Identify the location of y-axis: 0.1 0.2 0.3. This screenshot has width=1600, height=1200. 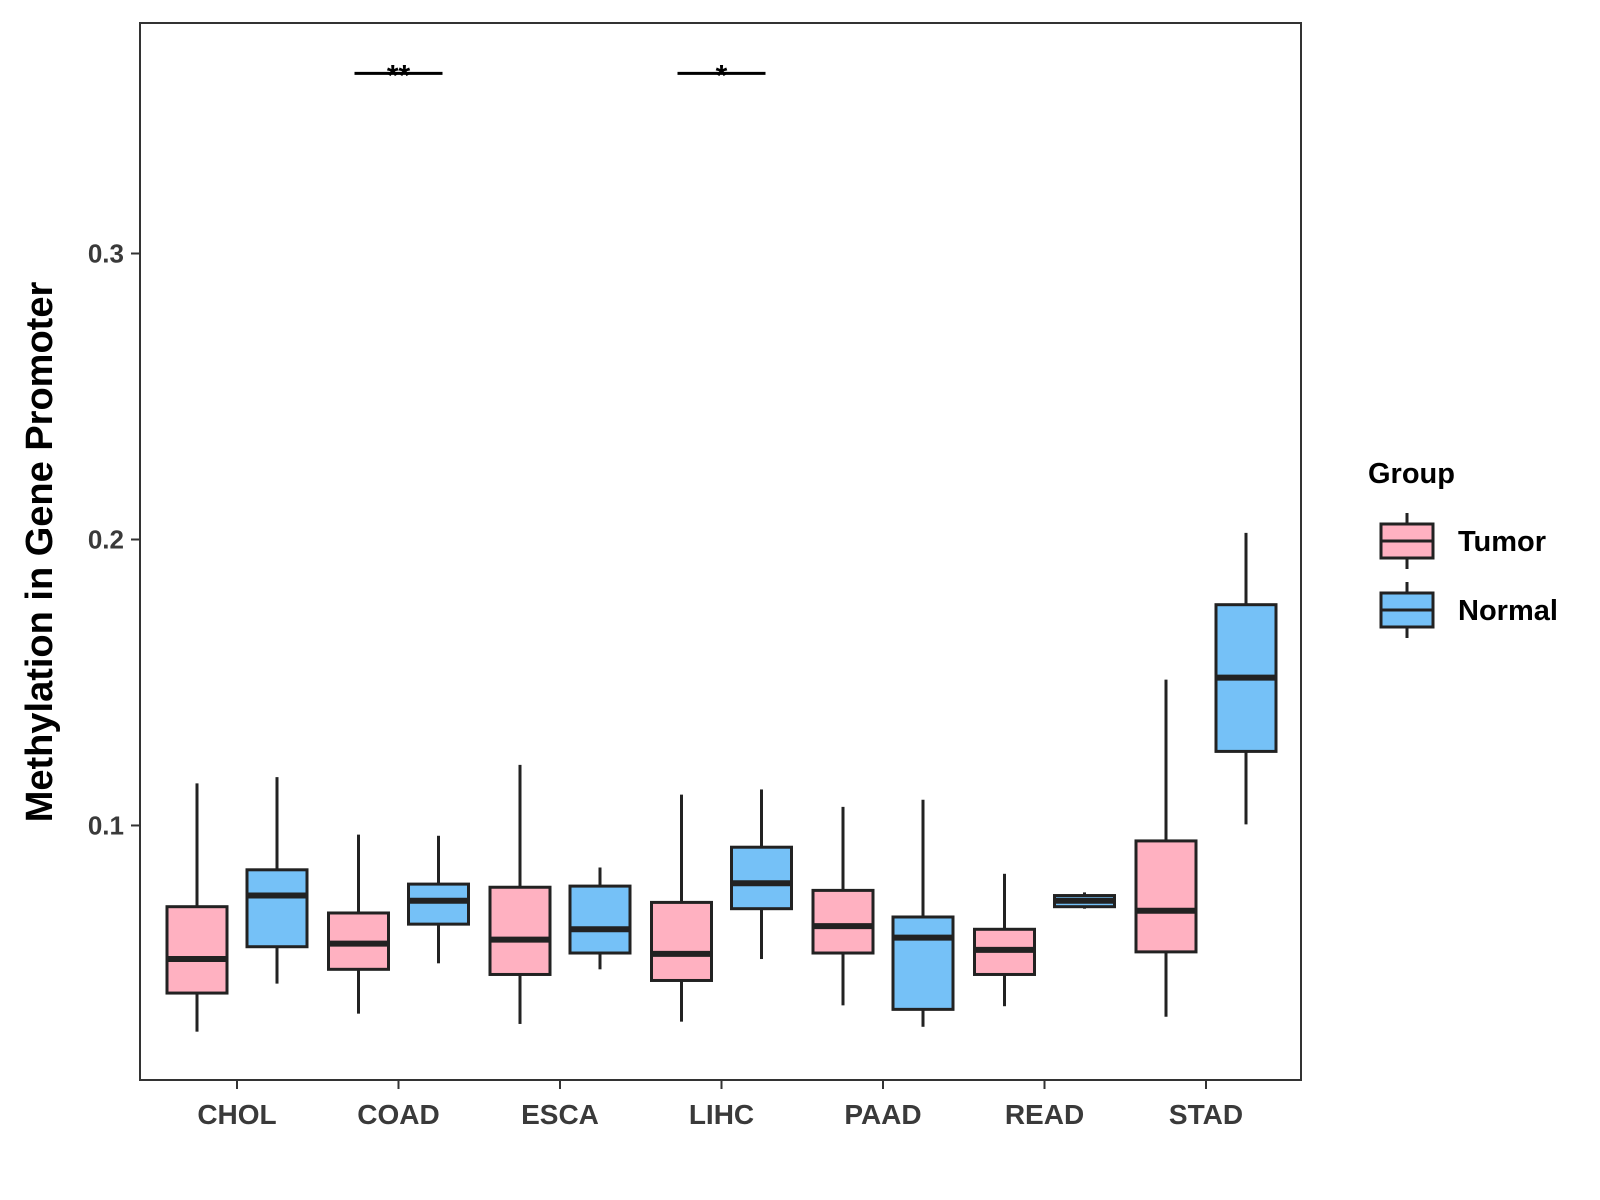
(114, 539).